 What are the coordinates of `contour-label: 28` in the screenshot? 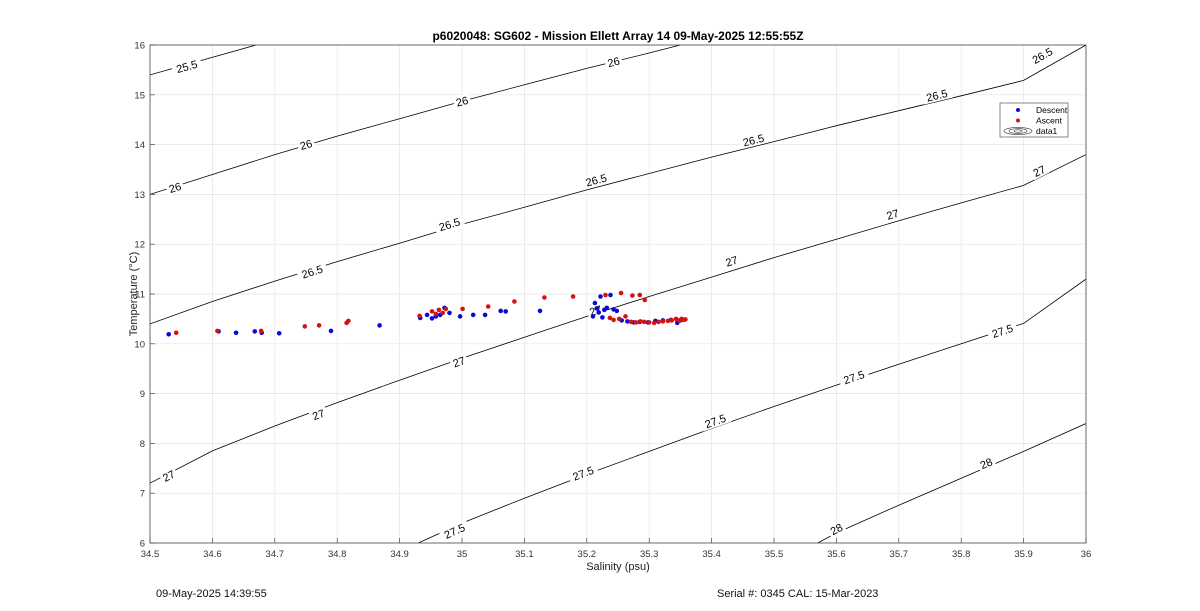 It's located at (837, 530).